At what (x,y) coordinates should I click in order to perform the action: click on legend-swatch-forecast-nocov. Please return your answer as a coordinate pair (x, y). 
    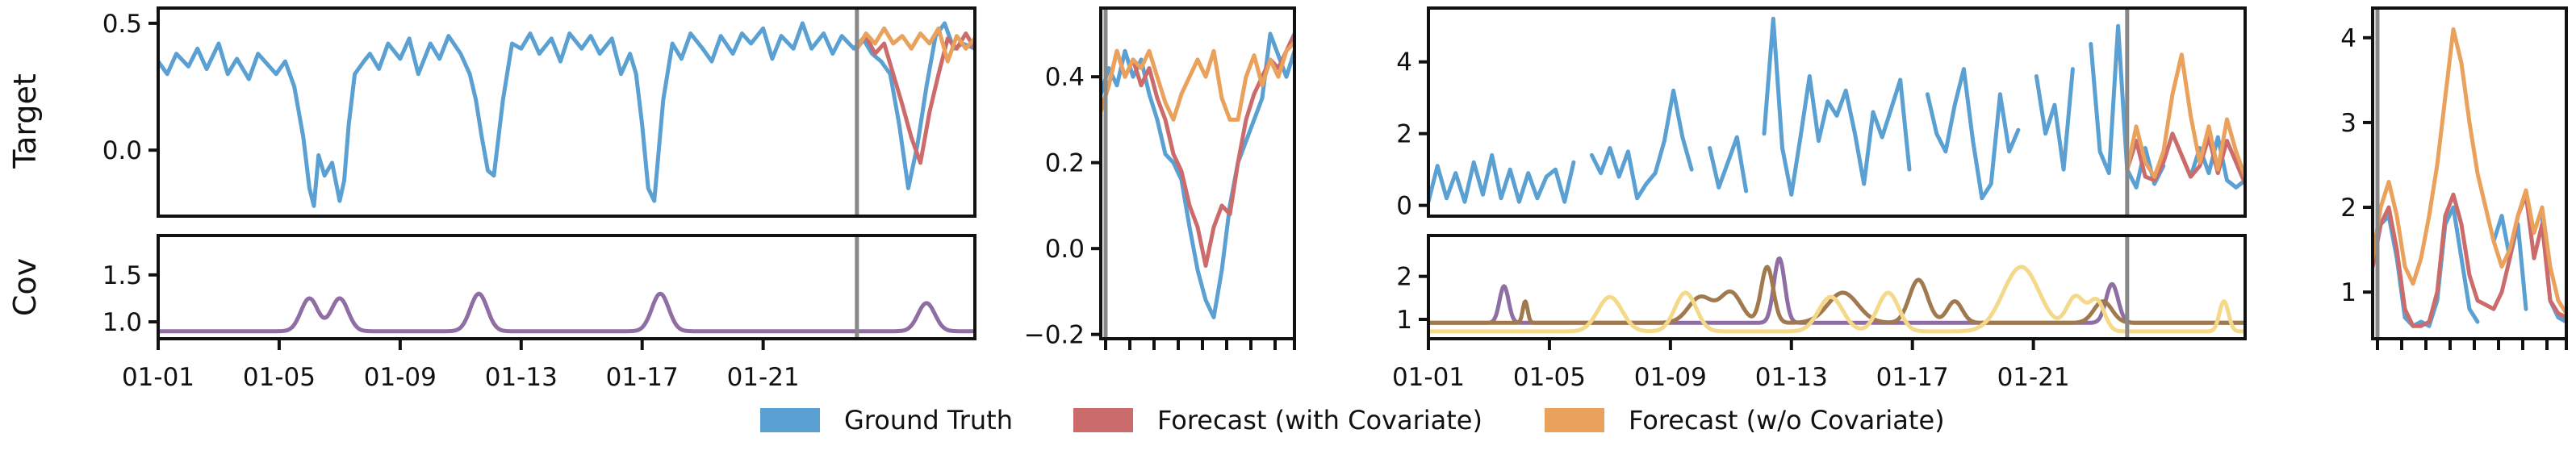
    Looking at the image, I should click on (1574, 420).